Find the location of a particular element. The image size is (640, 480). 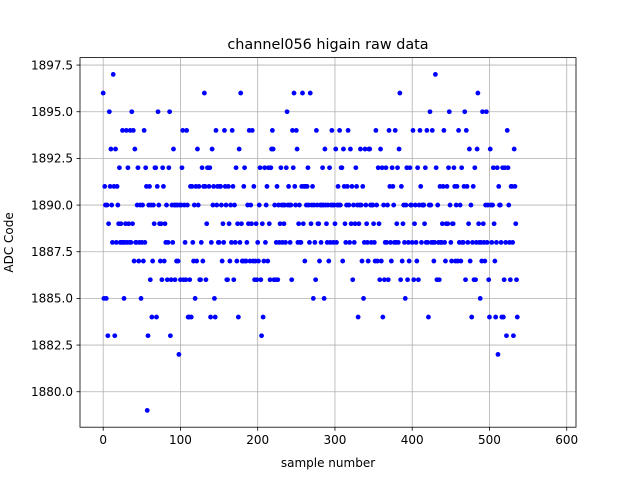

x-tick-label: 500 is located at coordinates (489, 440).